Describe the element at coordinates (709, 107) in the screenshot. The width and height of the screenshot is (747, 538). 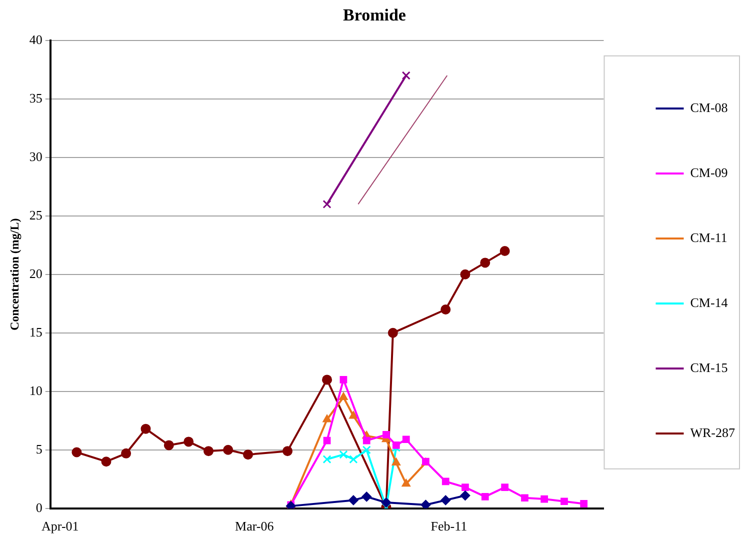
I see `legend-label: CM-08` at that location.